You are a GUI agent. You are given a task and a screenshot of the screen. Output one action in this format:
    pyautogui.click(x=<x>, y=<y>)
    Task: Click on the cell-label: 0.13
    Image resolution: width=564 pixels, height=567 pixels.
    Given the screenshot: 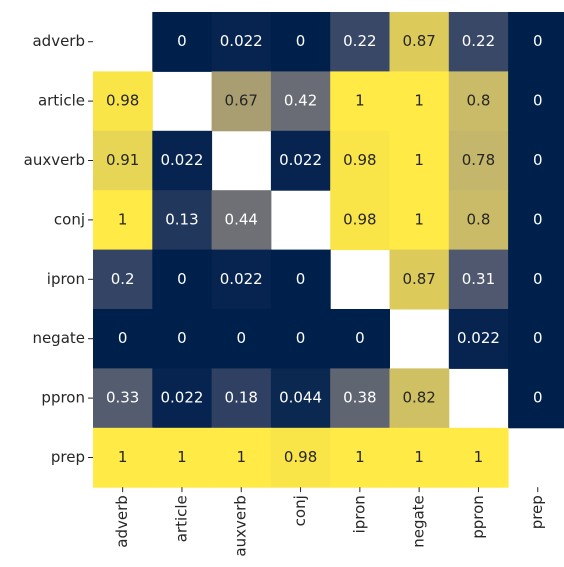 What is the action you would take?
    pyautogui.click(x=181, y=219)
    